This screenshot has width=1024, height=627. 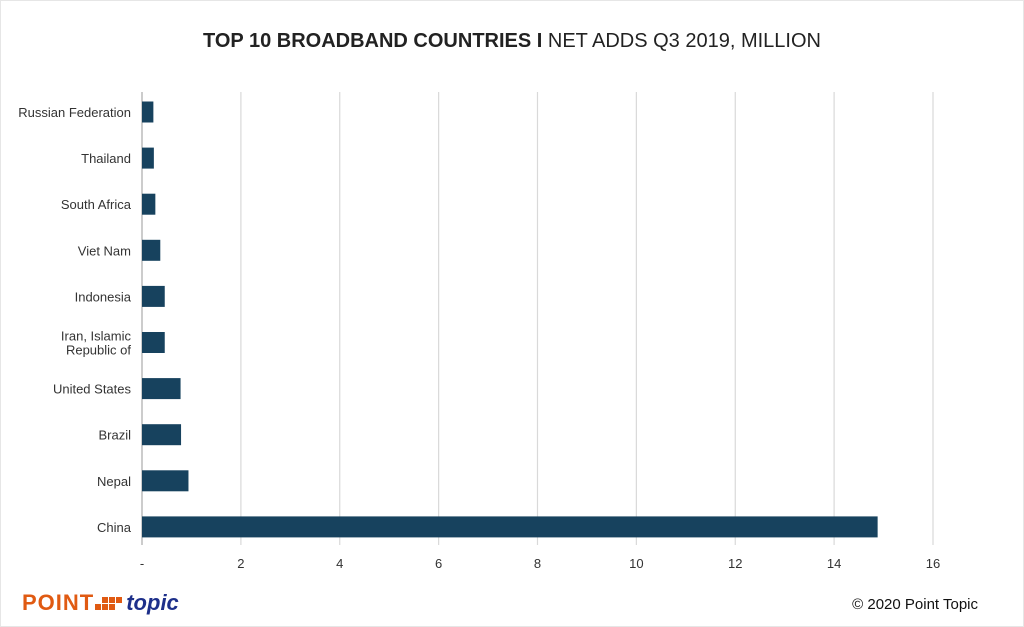 What do you see at coordinates (438, 563) in the screenshot?
I see `x-tick-label: 6` at bounding box center [438, 563].